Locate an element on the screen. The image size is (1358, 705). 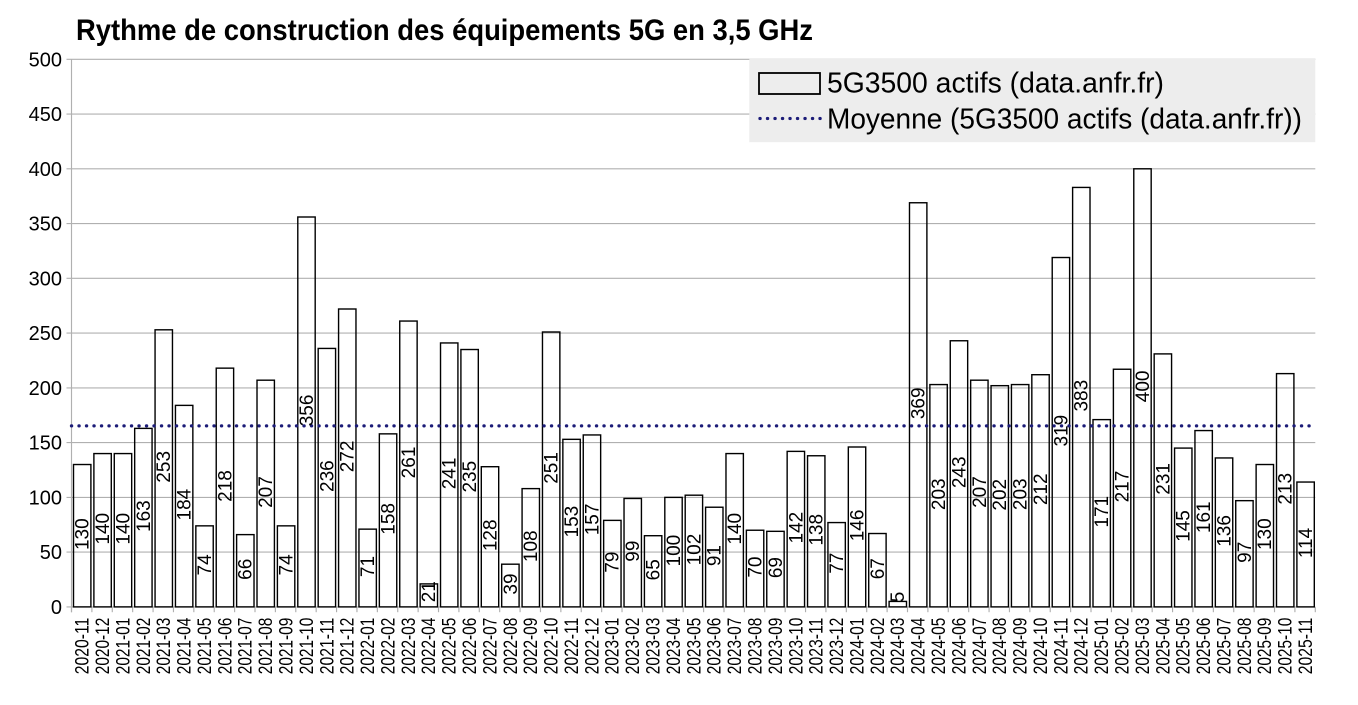
svg-text: 150 is located at coordinates (45, 444).